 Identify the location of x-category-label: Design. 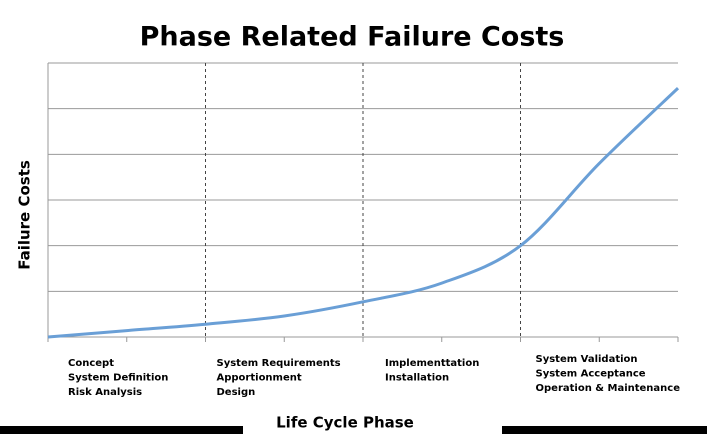
(236, 392).